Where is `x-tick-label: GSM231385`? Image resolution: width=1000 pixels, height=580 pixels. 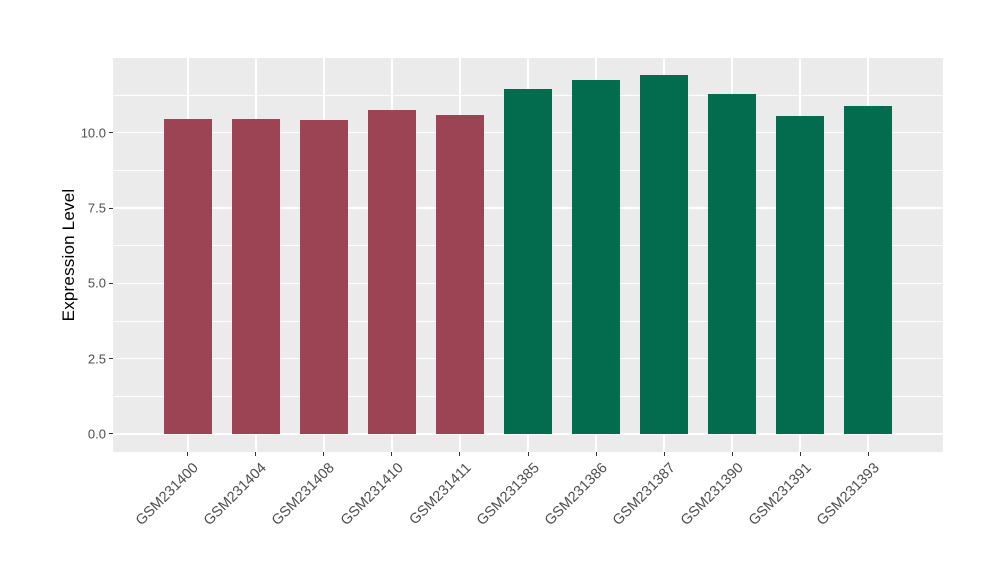
x-tick-label: GSM231385 is located at coordinates (508, 494).